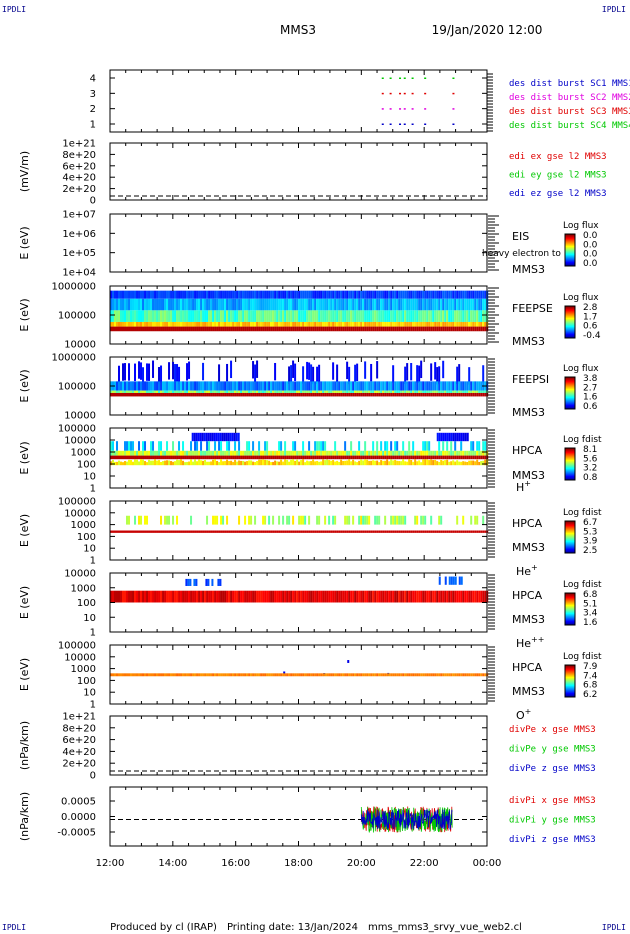 The width and height of the screenshot is (630, 934). What do you see at coordinates (80, 574) in the screenshot?
I see `y-tick-label: 10000` at bounding box center [80, 574].